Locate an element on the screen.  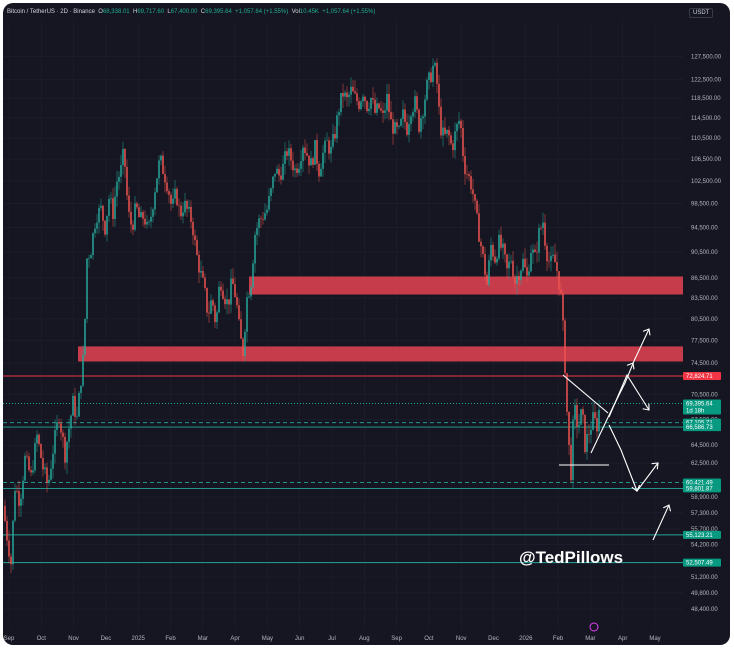
y-tick-label: 62,500.00 is located at coordinates (704, 464).